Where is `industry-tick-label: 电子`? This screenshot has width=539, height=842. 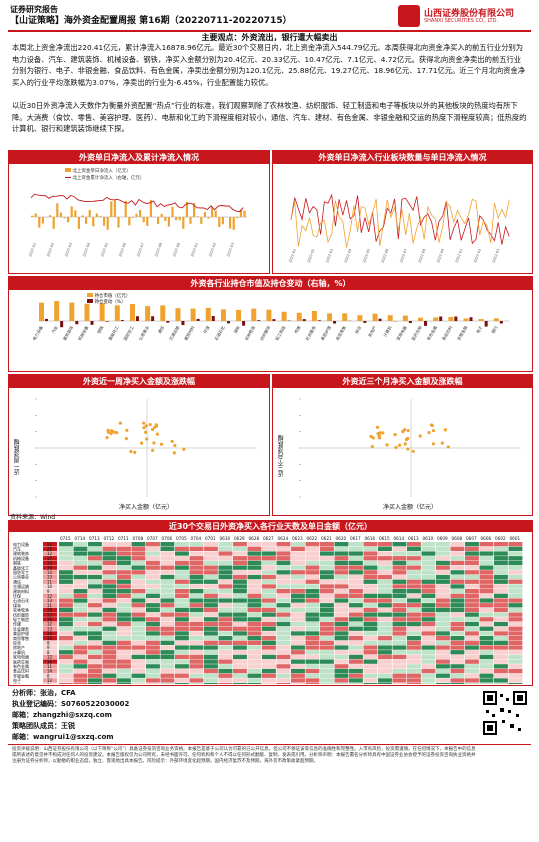
industry-tick-label: 电子 is located at coordinates (478, 330).